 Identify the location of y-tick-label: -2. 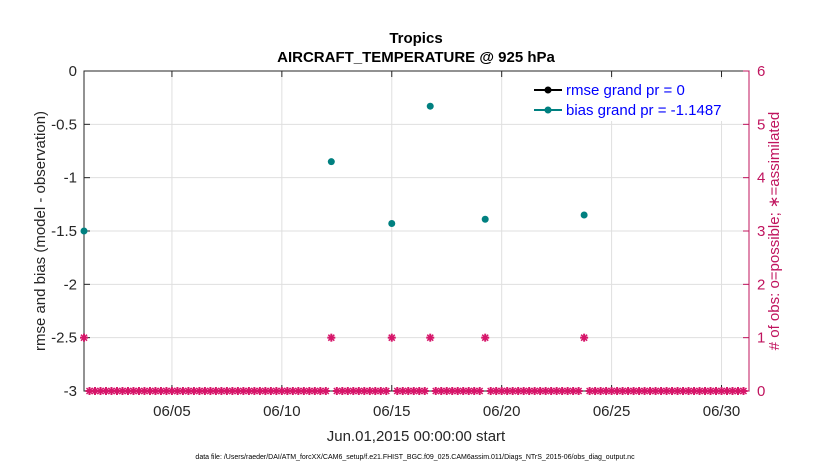
(70, 284).